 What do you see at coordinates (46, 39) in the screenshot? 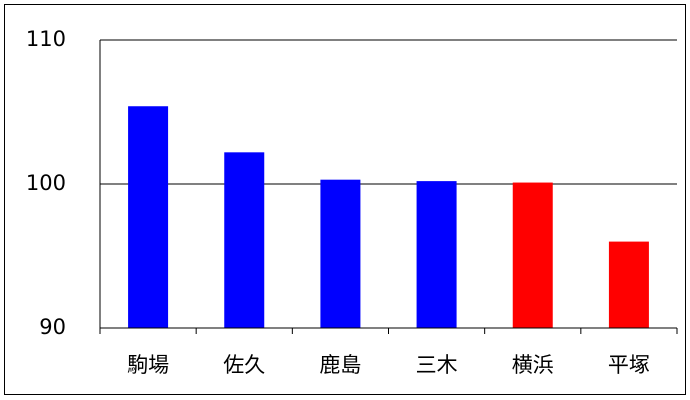
I see `y-tick-label: 110` at bounding box center [46, 39].